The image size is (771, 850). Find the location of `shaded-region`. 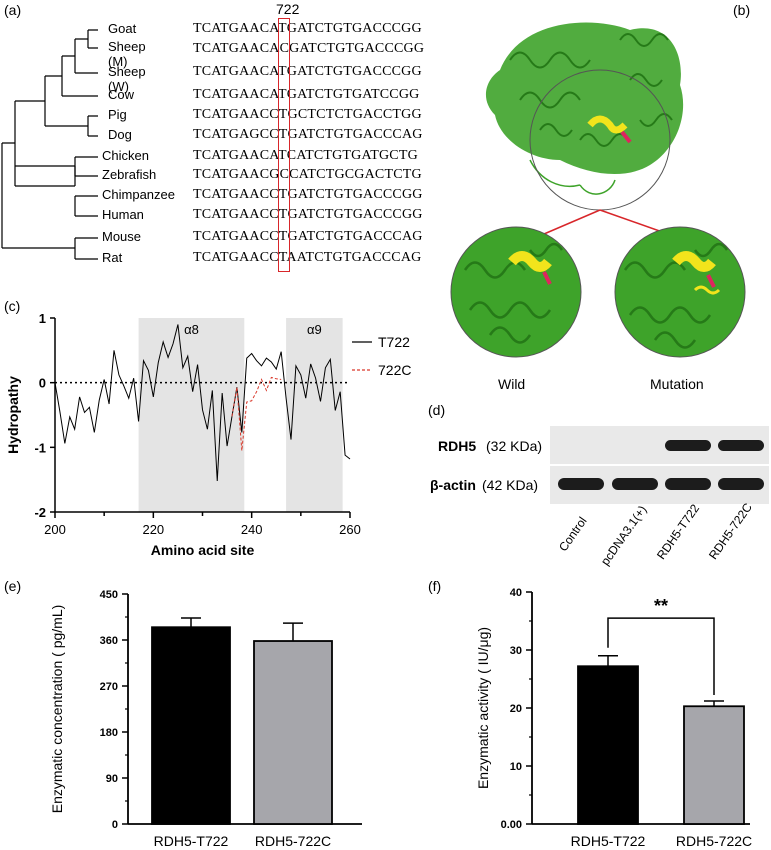

shaded-region is located at coordinates (191, 415).